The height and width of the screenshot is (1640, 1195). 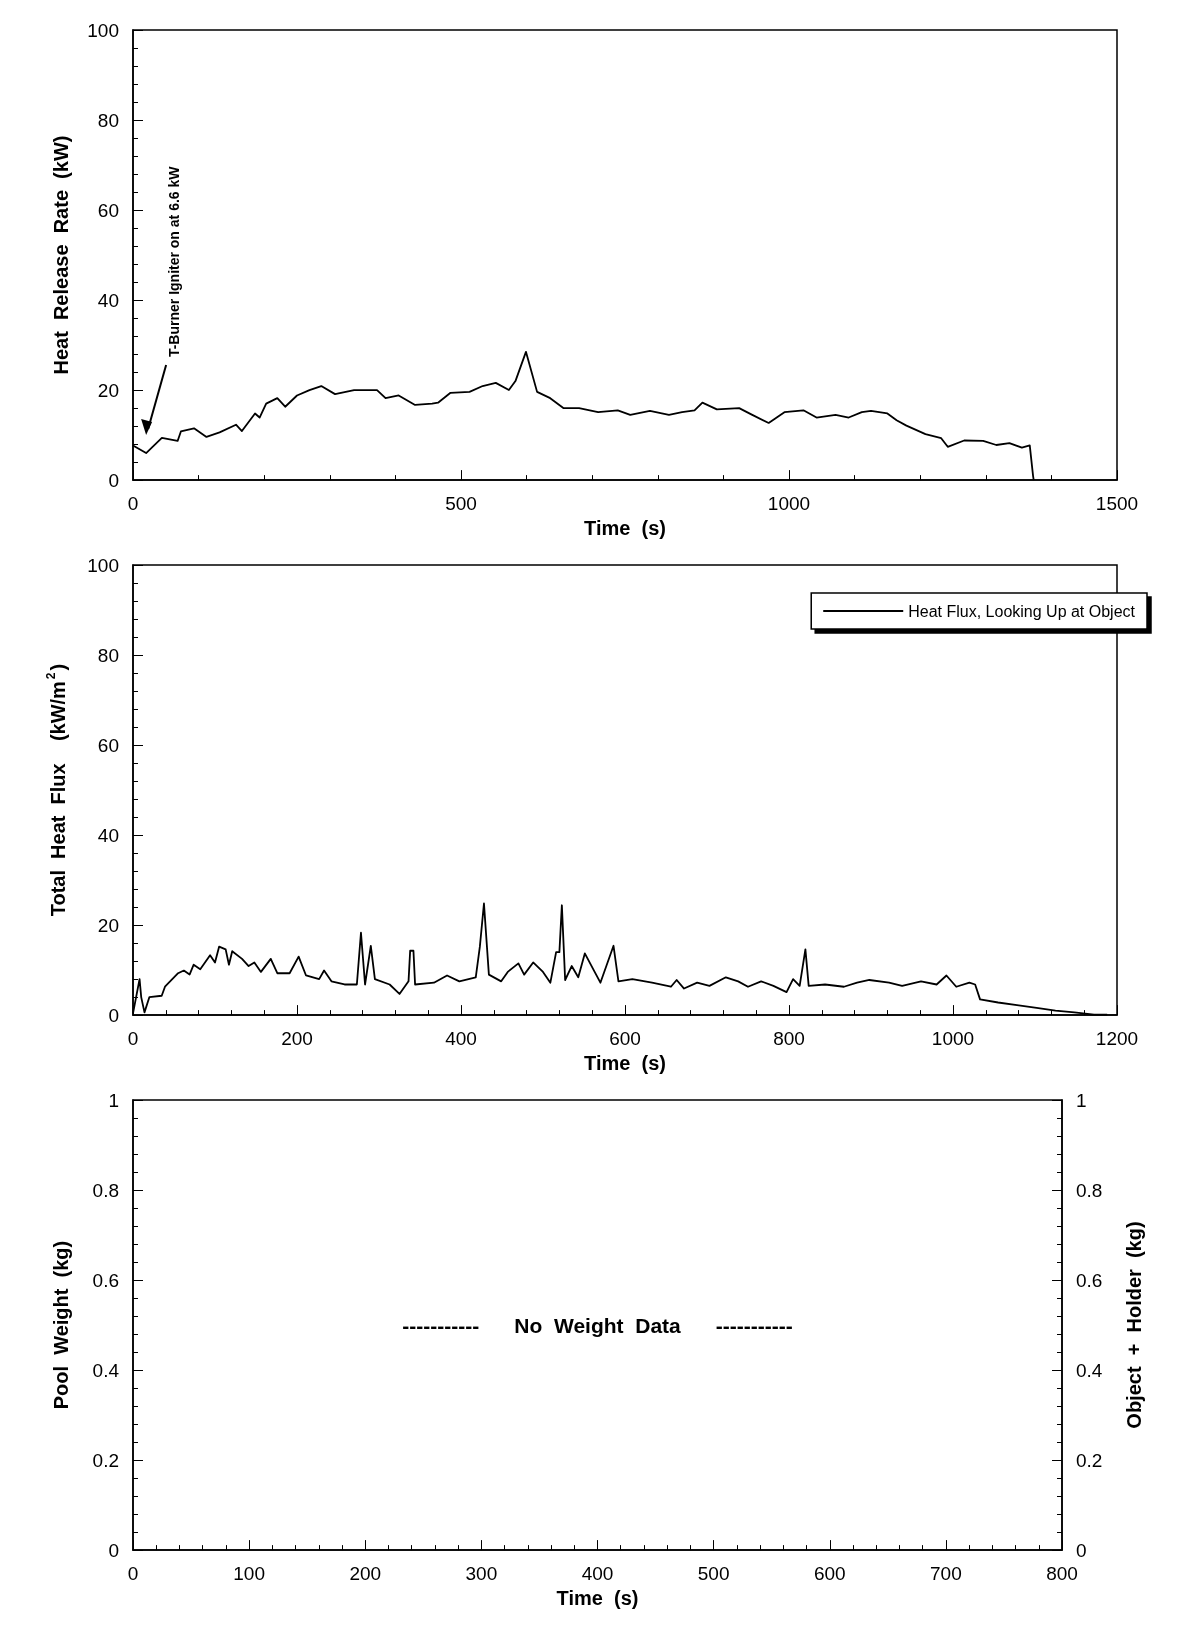 What do you see at coordinates (249, 1574) in the screenshot?
I see `x-tick-label: 100` at bounding box center [249, 1574].